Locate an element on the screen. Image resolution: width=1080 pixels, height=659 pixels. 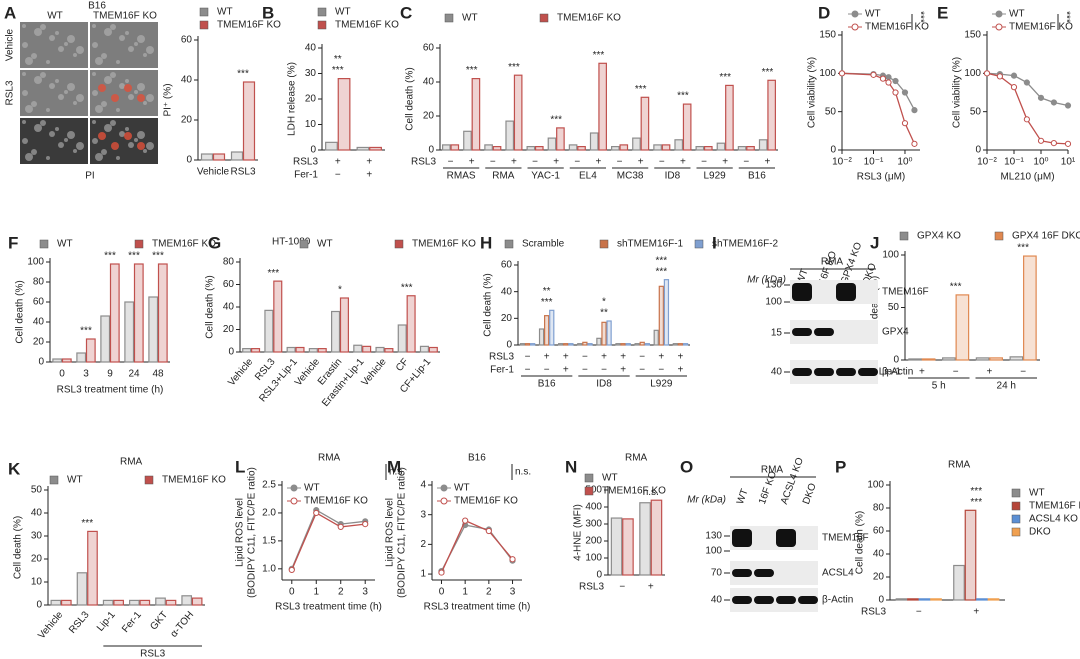
y-tick-label: 1.0 is located at coordinates (269, 568).